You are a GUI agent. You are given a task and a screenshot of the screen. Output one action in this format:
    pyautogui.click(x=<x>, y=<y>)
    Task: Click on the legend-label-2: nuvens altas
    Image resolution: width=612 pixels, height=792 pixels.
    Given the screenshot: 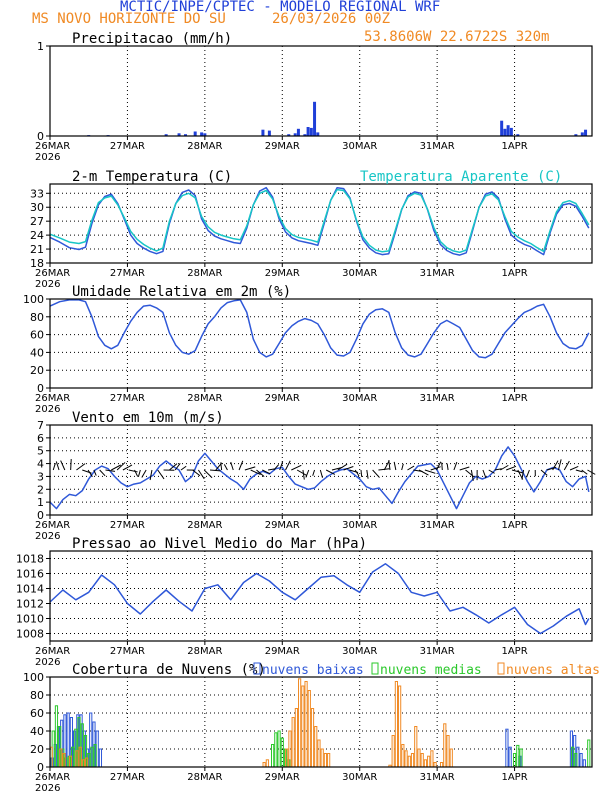 What is the action you would take?
    pyautogui.click(x=553, y=670)
    